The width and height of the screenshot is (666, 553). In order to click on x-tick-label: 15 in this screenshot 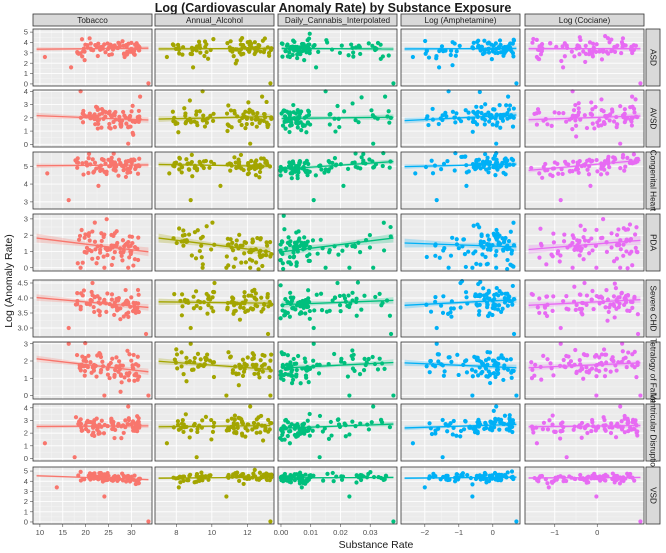, I will do `click(63, 532)`.